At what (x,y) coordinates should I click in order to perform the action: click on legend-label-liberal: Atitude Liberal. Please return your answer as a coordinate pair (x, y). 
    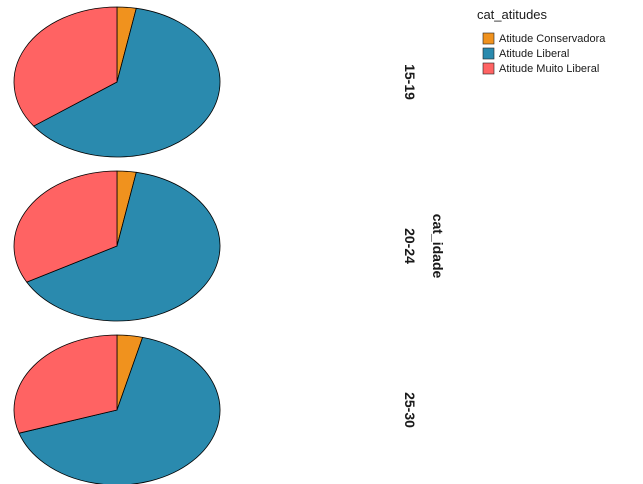
    Looking at the image, I should click on (534, 54).